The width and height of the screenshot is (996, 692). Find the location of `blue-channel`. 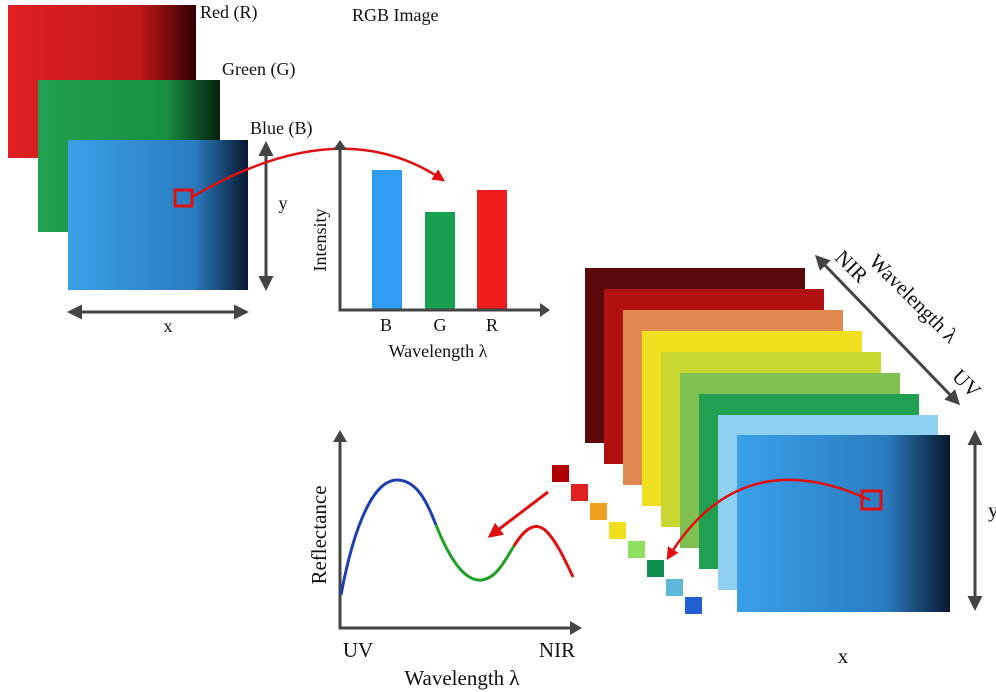

blue-channel is located at coordinates (158, 215).